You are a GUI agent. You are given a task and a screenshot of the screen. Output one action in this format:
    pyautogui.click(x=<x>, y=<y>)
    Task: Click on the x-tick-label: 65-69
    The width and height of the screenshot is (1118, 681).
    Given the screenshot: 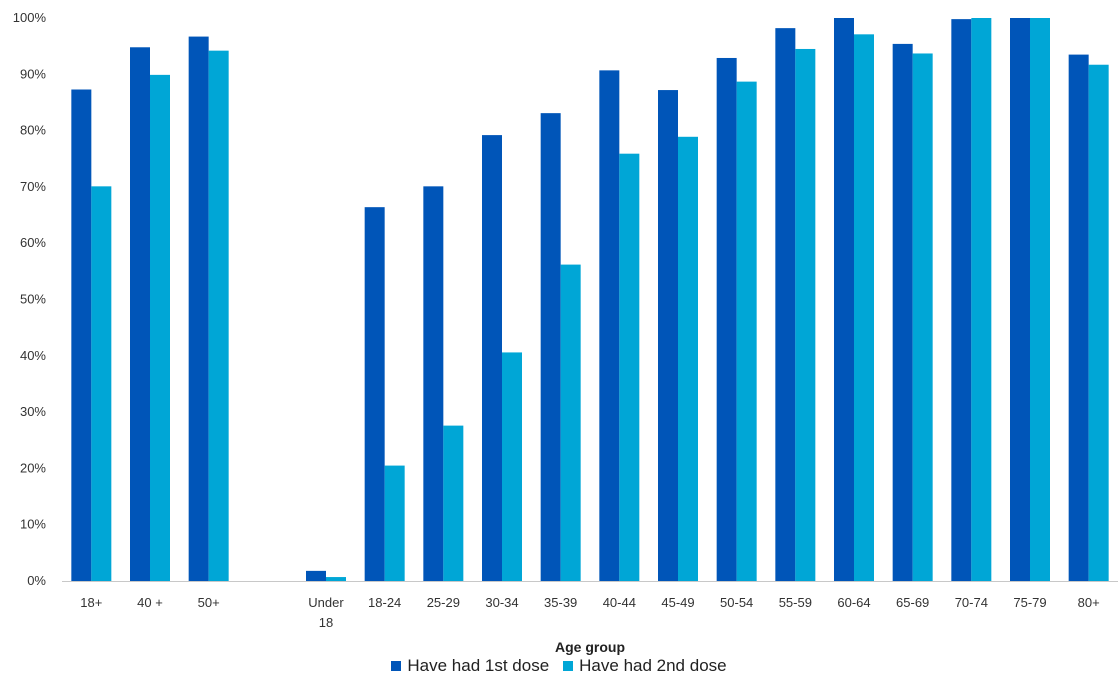 What is the action you would take?
    pyautogui.click(x=912, y=602)
    